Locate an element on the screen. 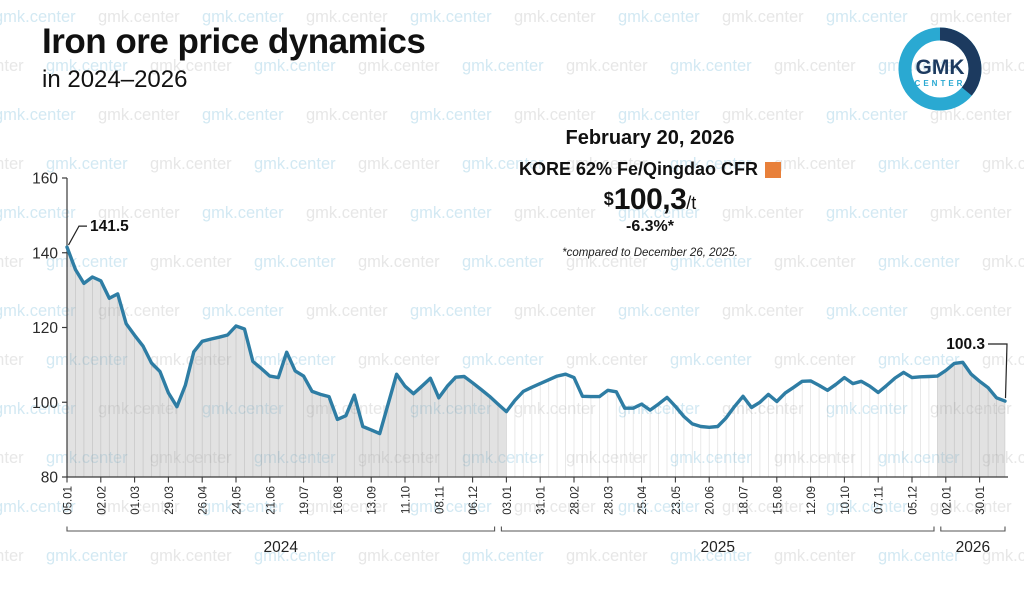 The image size is (1024, 589). svg-text: 24.05 is located at coordinates (238, 500).